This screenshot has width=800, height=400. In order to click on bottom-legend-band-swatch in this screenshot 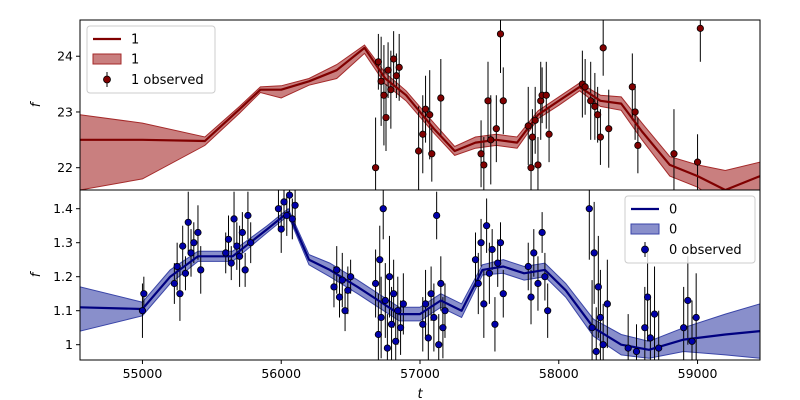, I will do `click(645, 229)`.